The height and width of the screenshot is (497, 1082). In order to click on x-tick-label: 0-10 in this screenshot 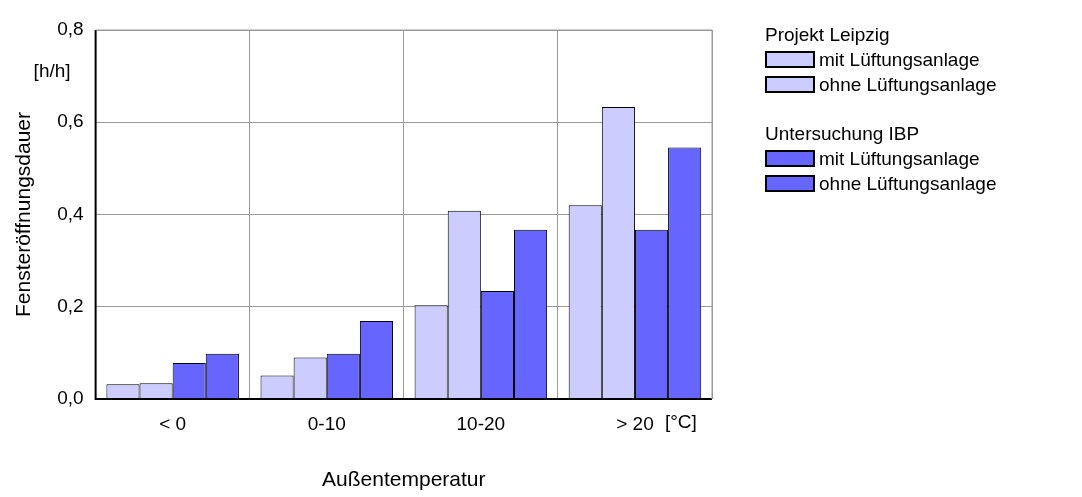, I will do `click(326, 423)`.